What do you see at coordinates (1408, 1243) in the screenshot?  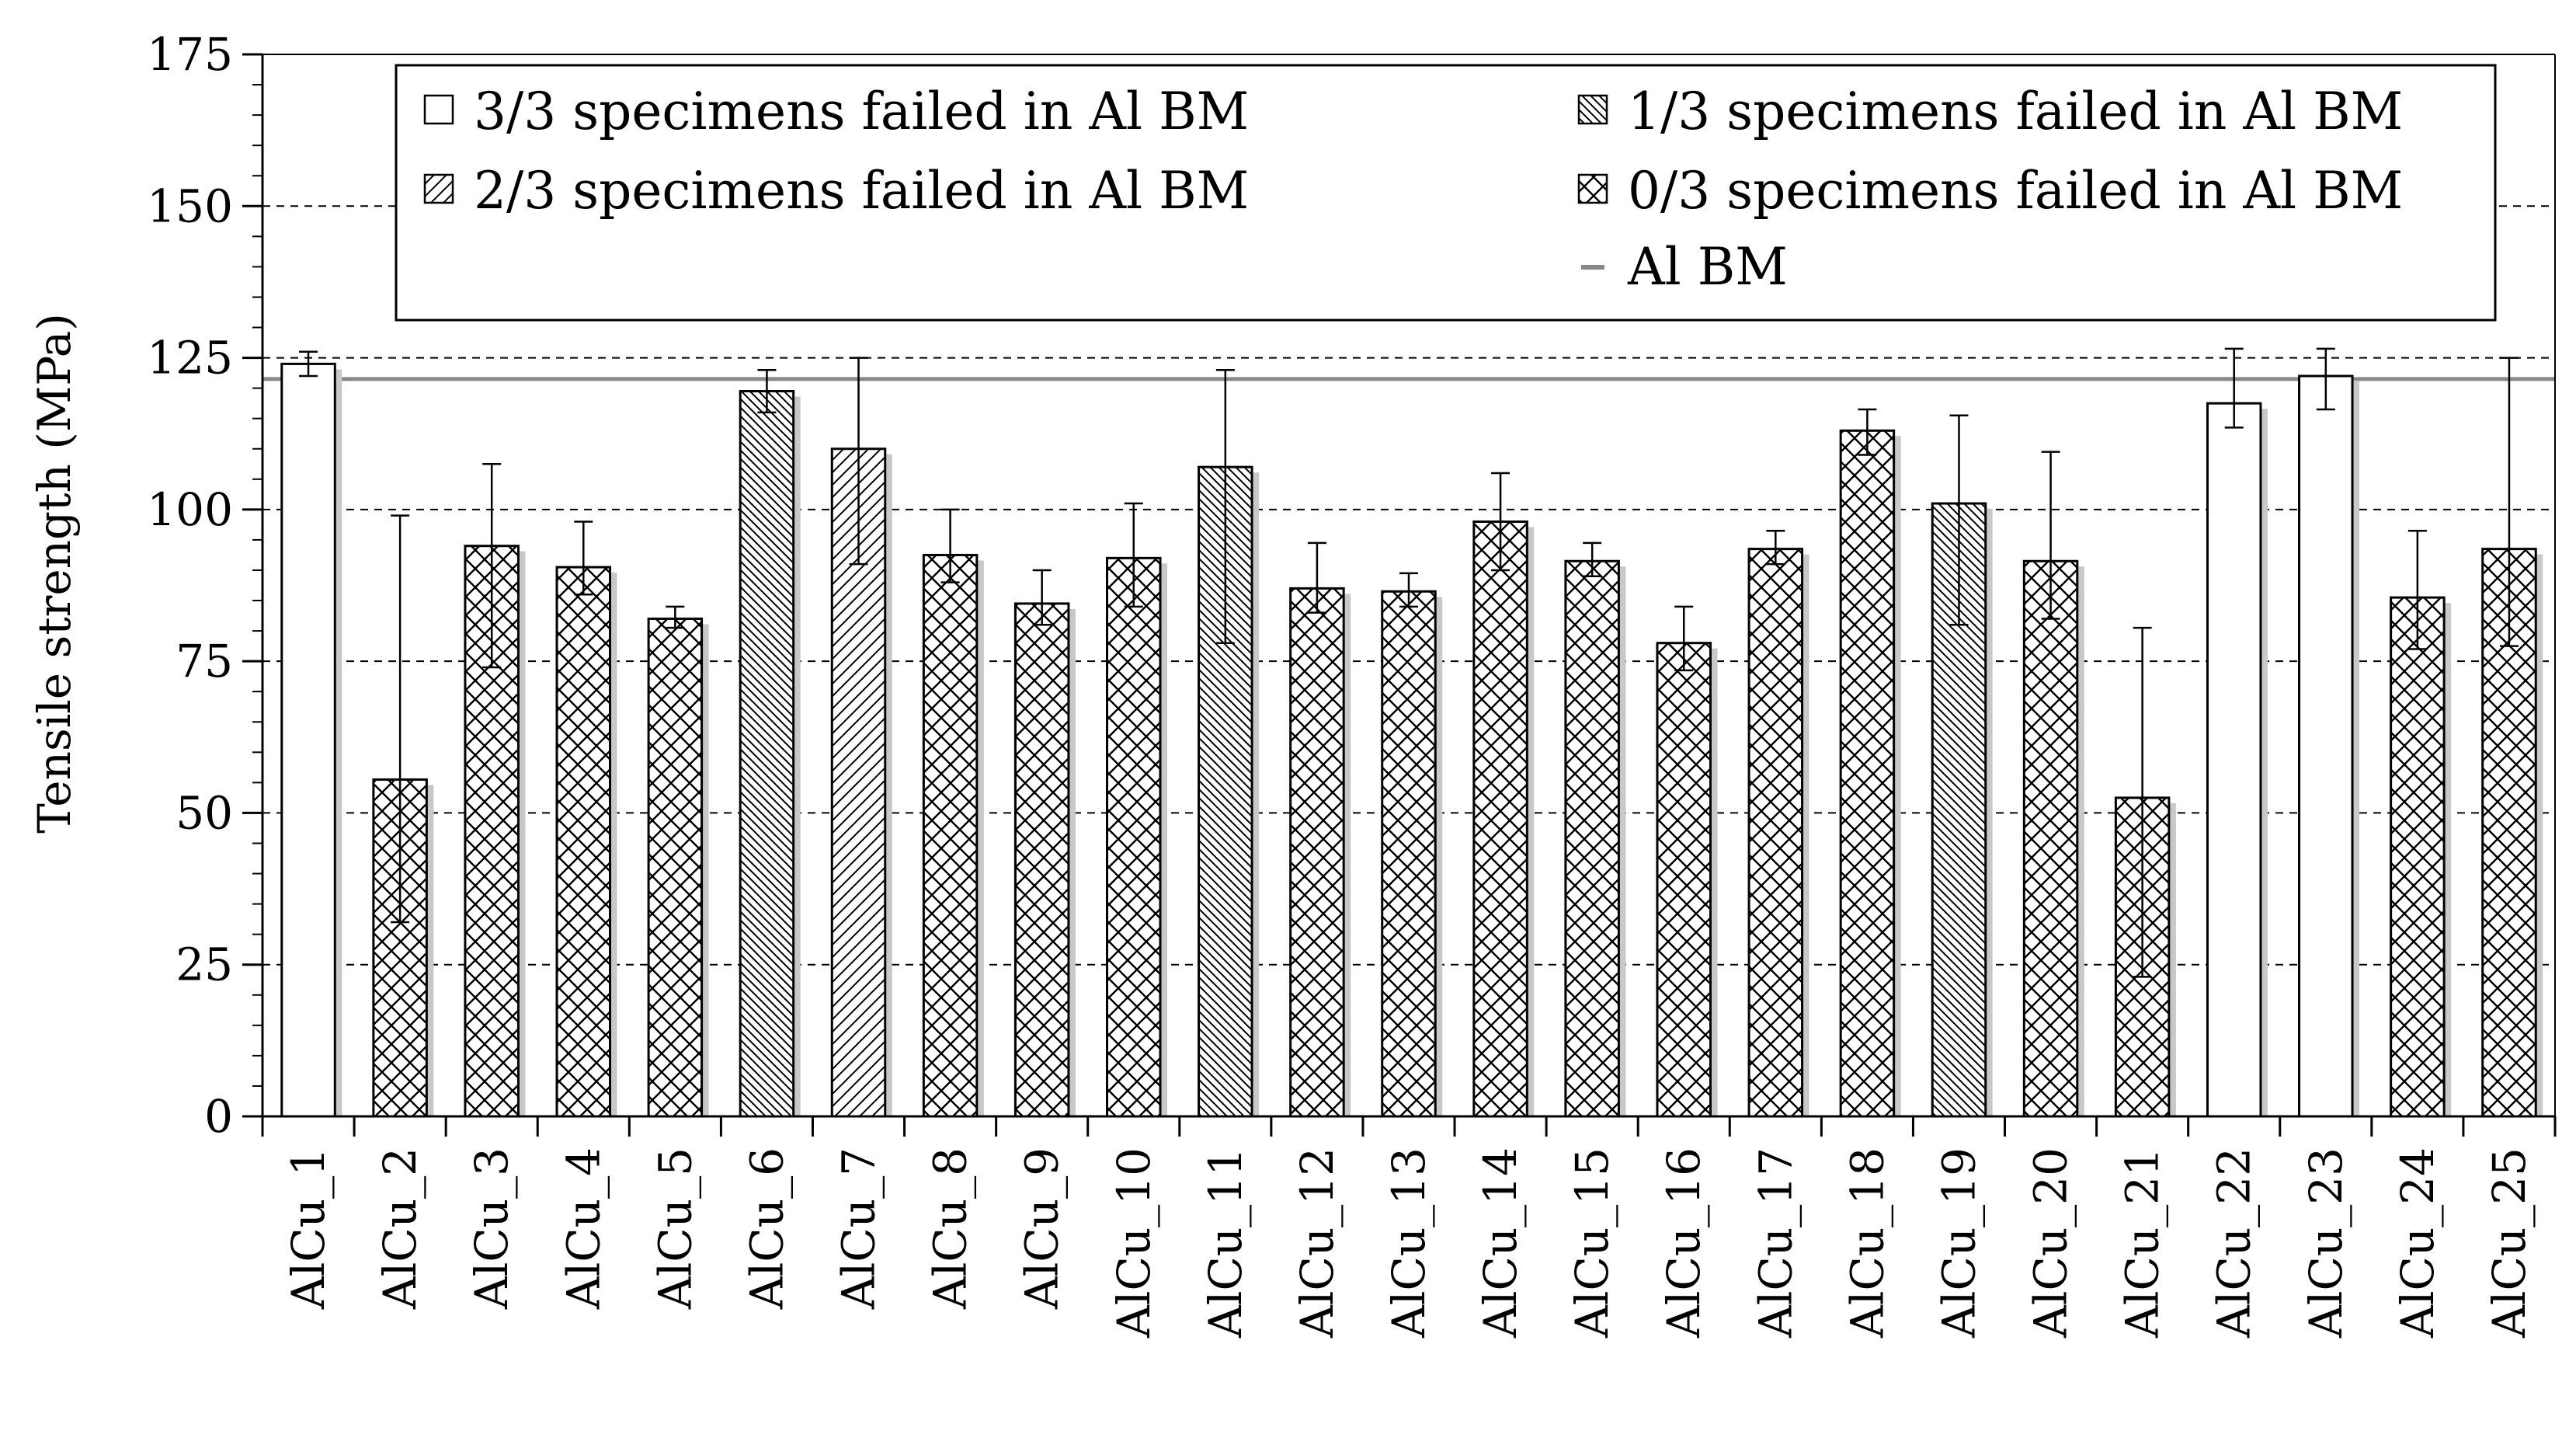 I see `x-tick-label: AlCu_13` at bounding box center [1408, 1243].